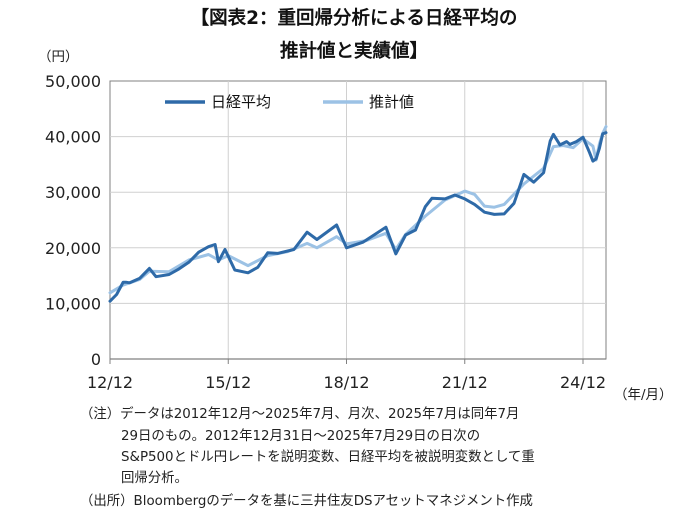 The height and width of the screenshot is (516, 691). Describe the element at coordinates (241, 102) in the screenshot. I see `legend-label-actual: 日経平均` at that location.